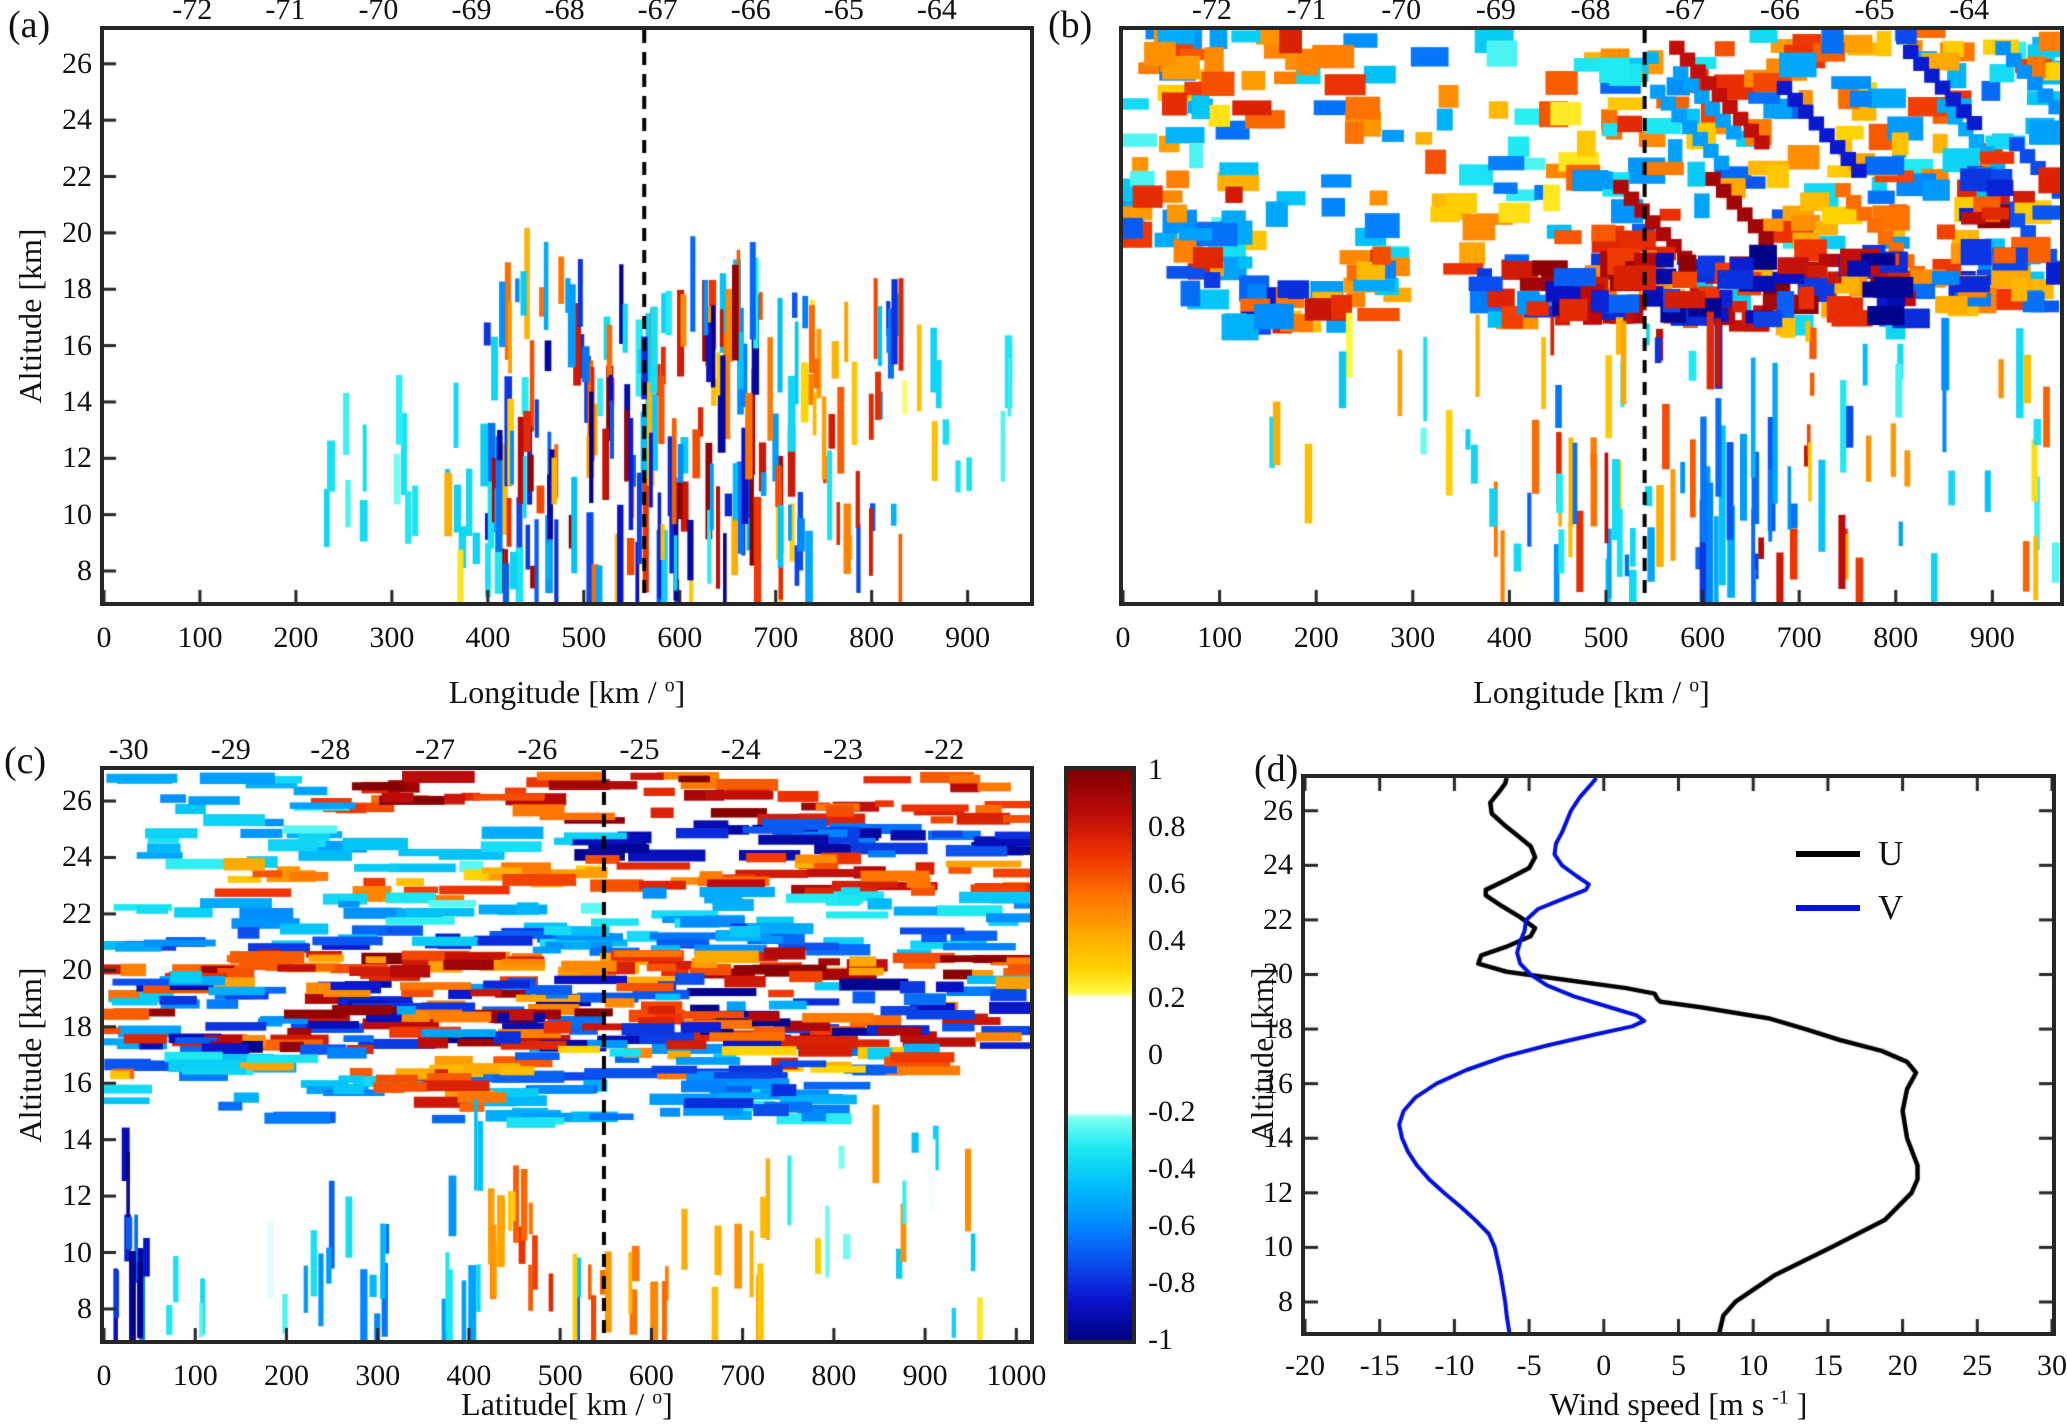  Describe the element at coordinates (30, 1055) in the screenshot. I see `panel-c-ylabel: Altitude [km]` at that location.